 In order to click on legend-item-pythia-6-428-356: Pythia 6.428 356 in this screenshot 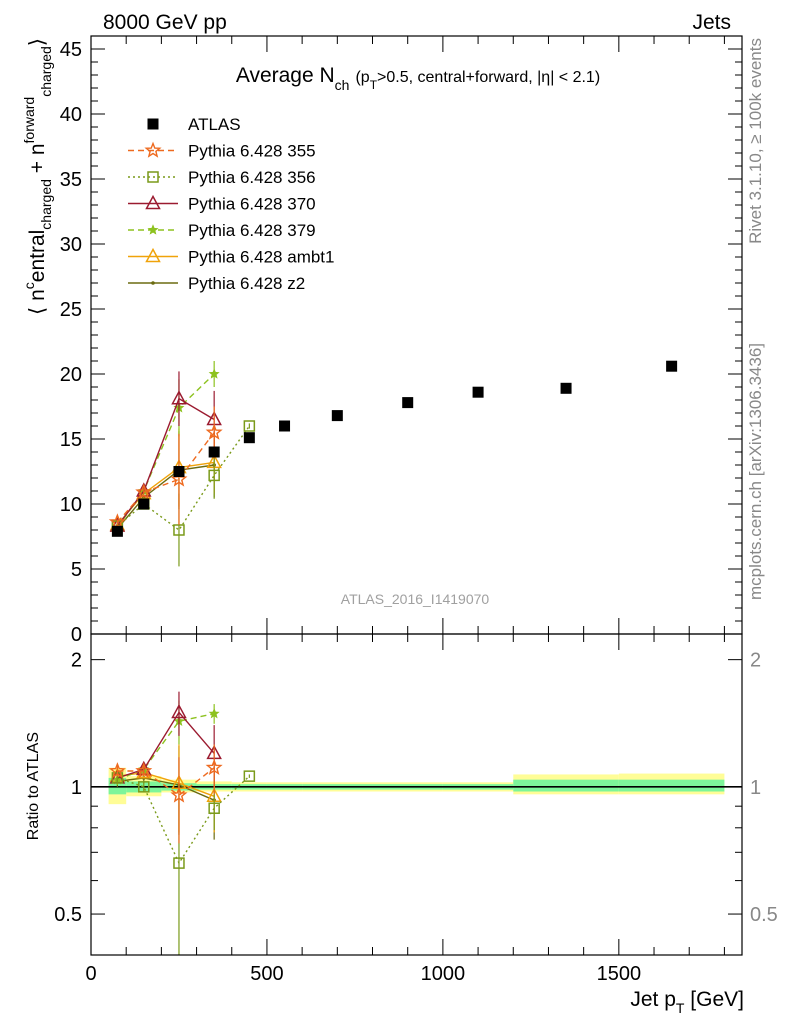, I will do `click(222, 177)`.